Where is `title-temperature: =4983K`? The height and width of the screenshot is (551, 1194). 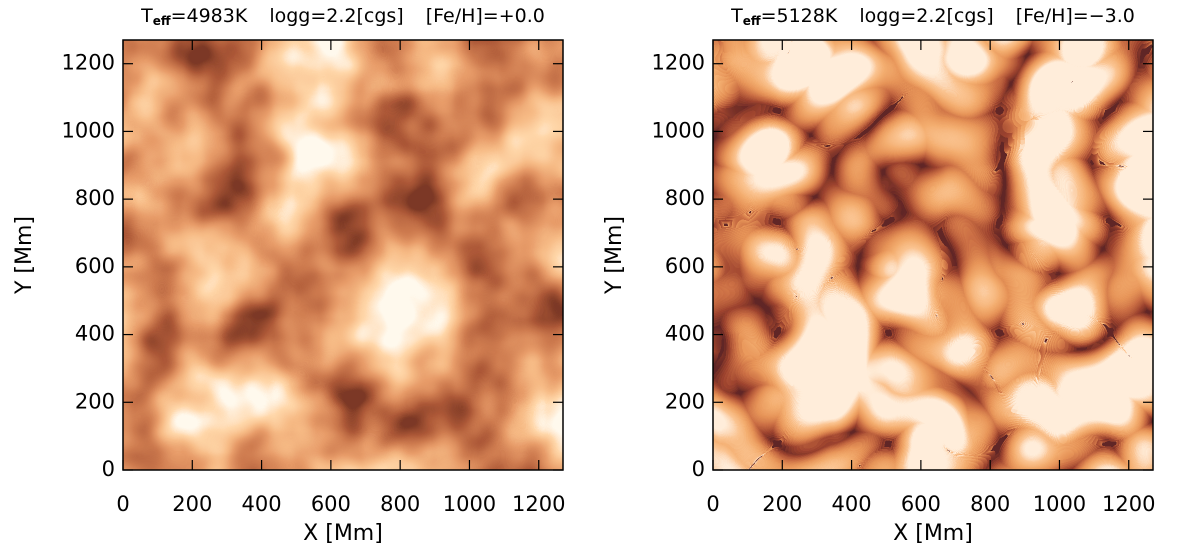 title-temperature: =4983K is located at coordinates (209, 16).